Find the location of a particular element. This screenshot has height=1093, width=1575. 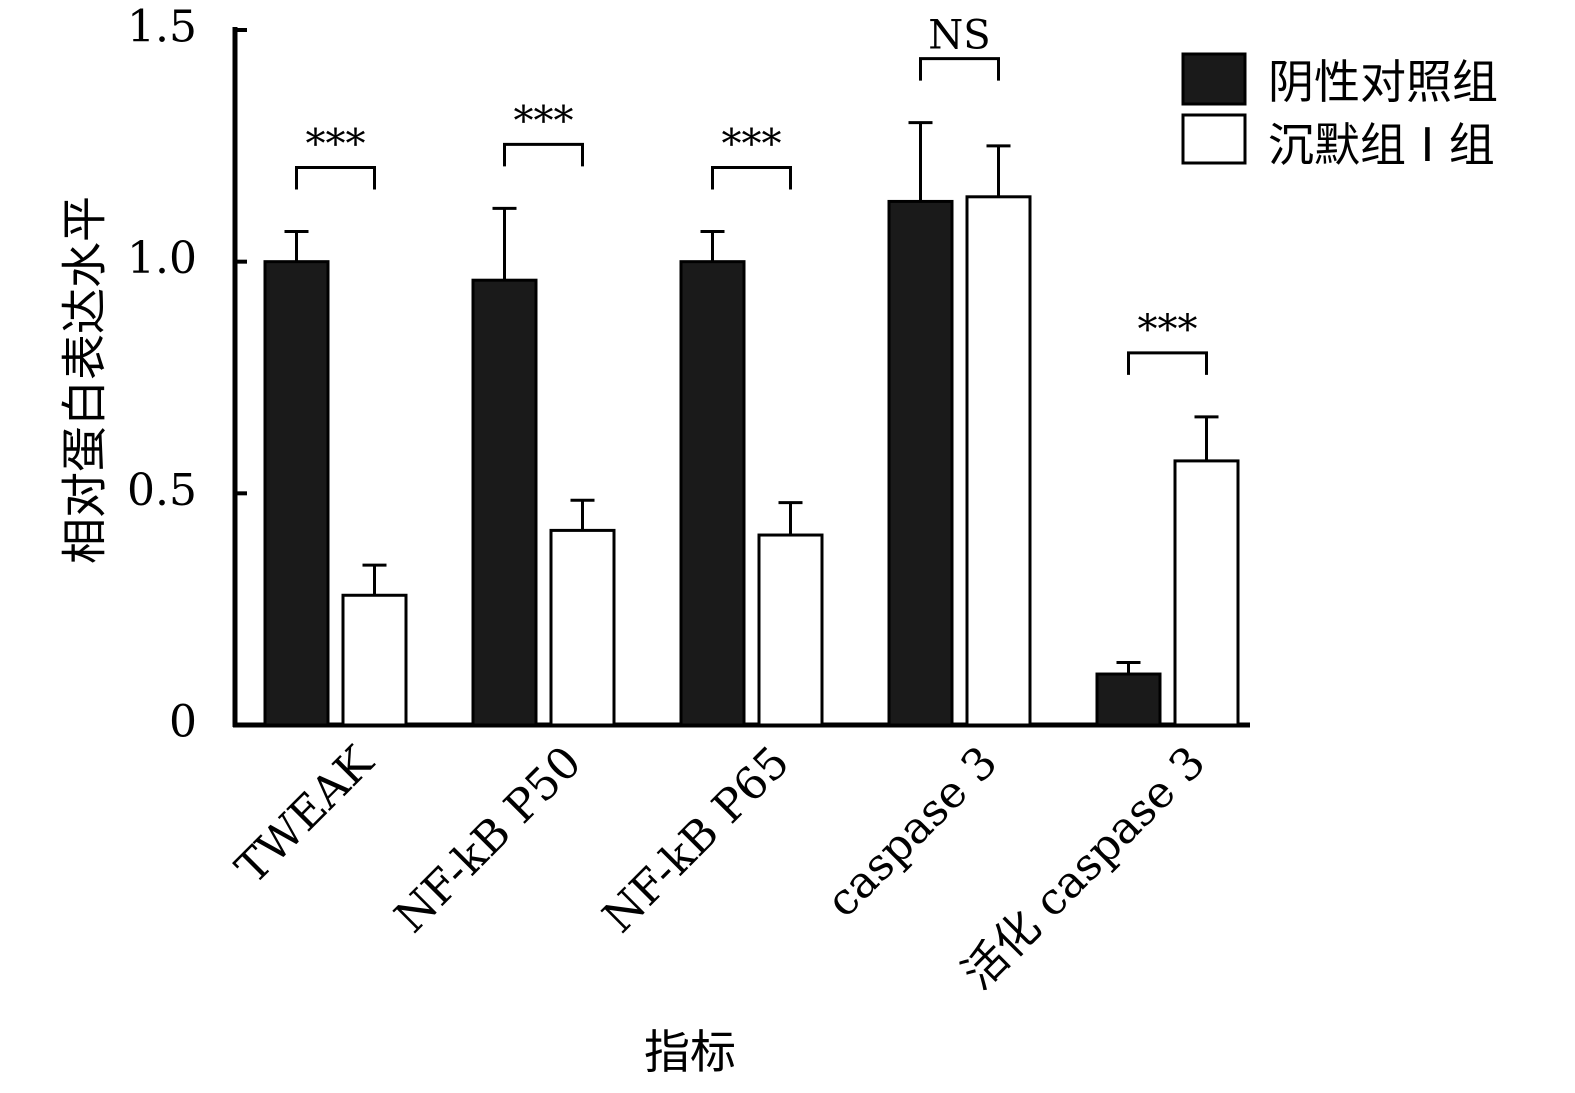

sig-label-4: *** is located at coordinates (1168, 330).